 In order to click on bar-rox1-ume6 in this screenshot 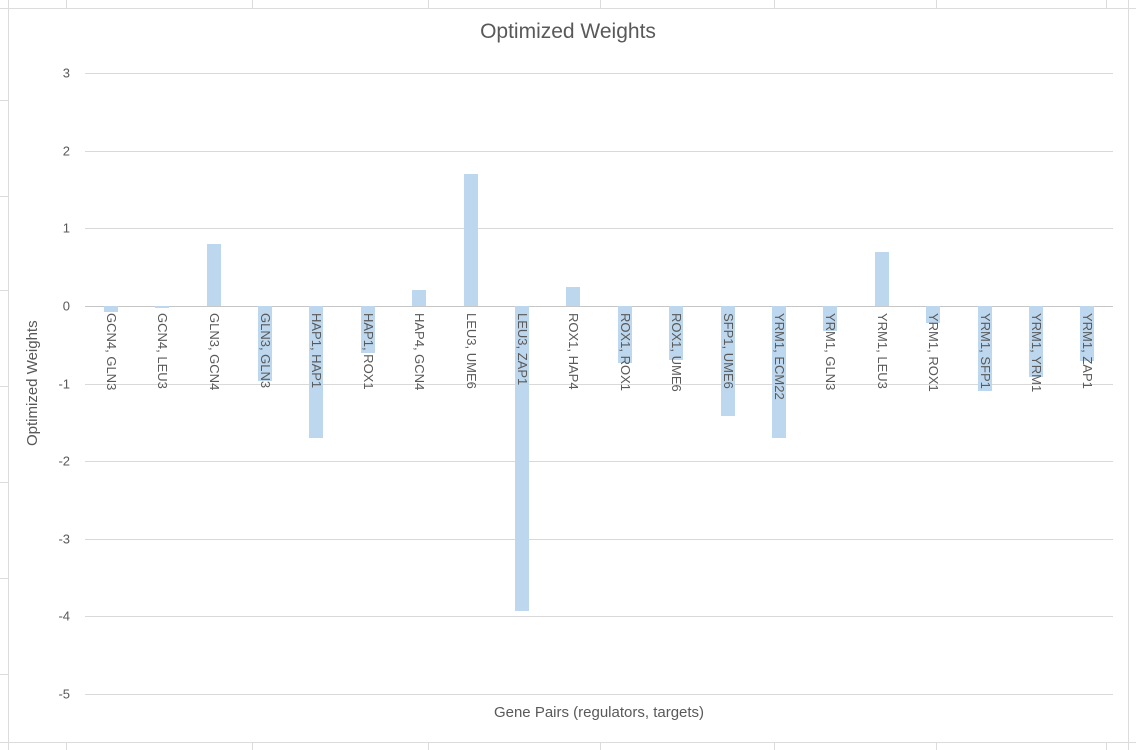, I will do `click(676, 333)`.